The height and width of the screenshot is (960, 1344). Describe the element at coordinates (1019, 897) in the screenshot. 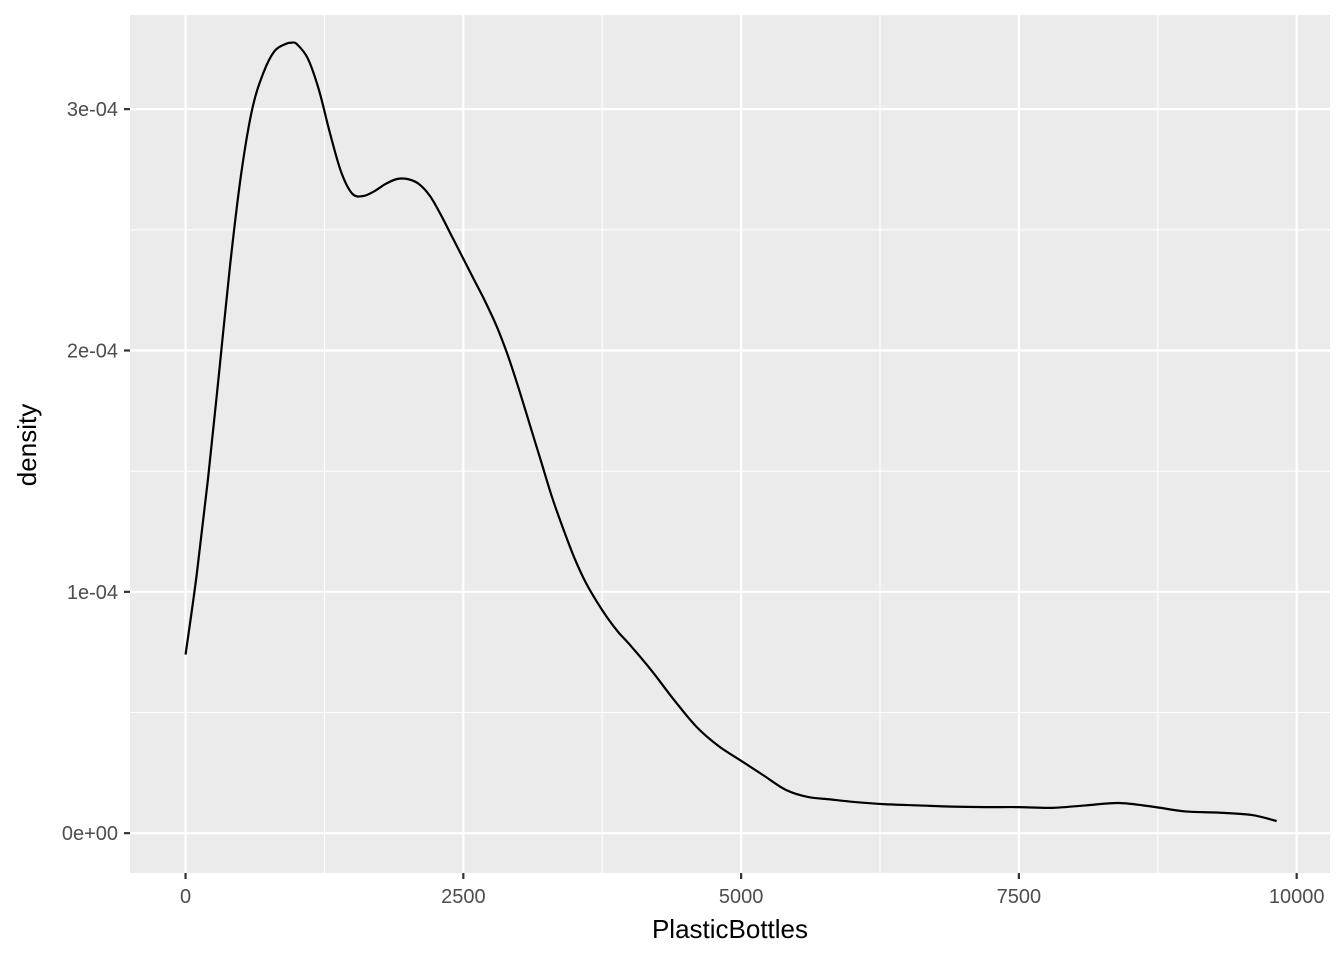

I see `x-tick-label: 7500` at that location.